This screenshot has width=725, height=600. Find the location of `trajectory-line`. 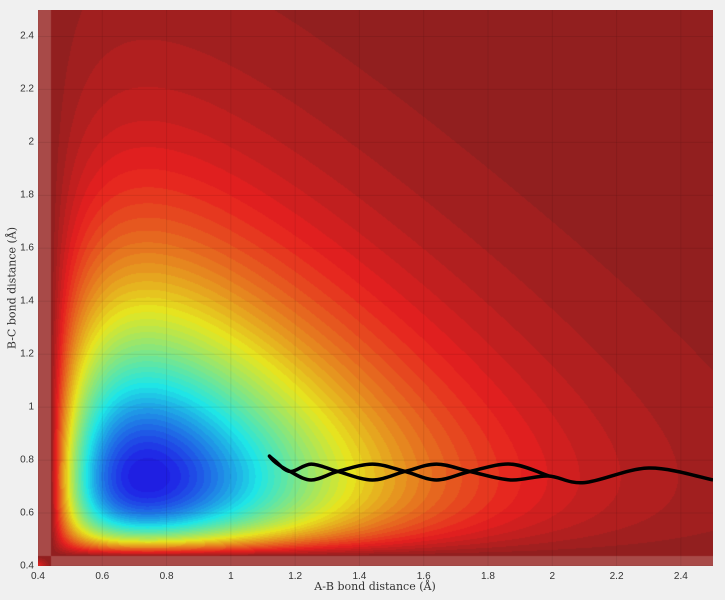

trajectory-line is located at coordinates (490, 469).